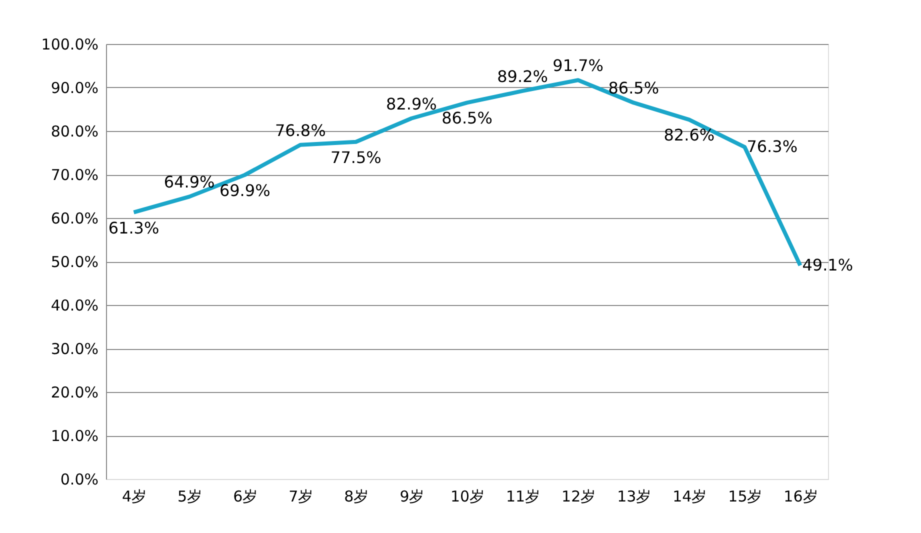  What do you see at coordinates (74, 88) in the screenshot?
I see `y-tick-label: 90.0%` at bounding box center [74, 88].